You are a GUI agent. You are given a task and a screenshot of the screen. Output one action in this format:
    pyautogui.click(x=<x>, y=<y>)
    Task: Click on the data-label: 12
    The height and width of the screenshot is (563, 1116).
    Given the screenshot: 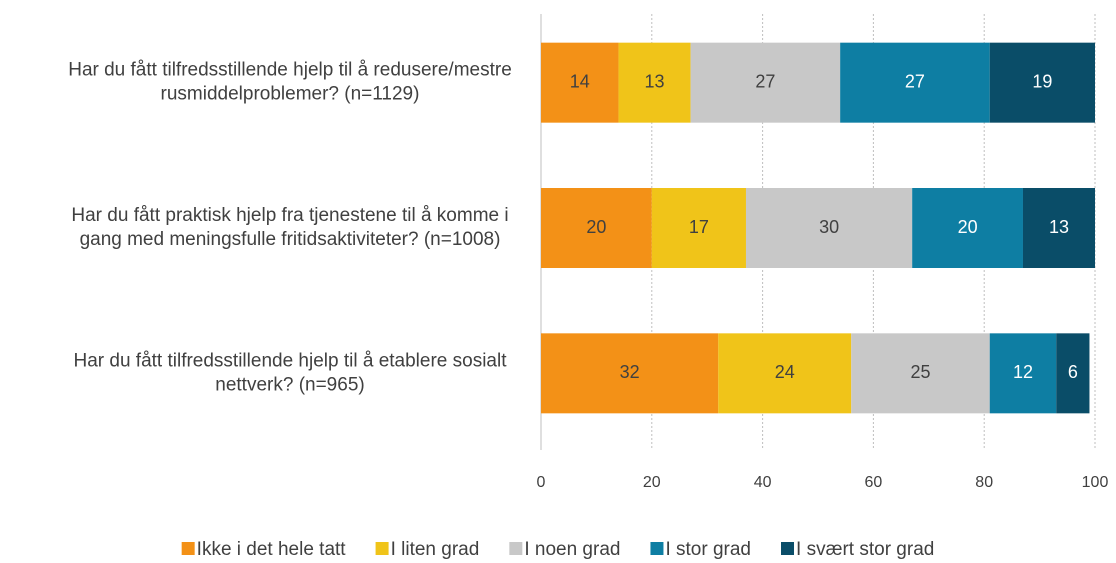 What is the action you would take?
    pyautogui.click(x=1023, y=372)
    